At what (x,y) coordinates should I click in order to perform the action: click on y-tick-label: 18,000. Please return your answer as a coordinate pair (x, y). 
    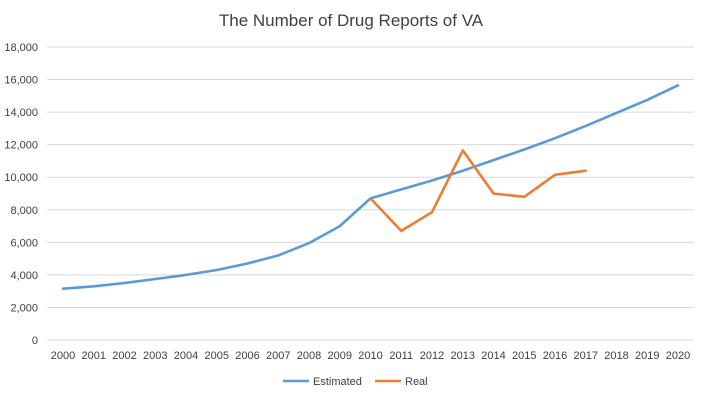
    Looking at the image, I should click on (21, 48).